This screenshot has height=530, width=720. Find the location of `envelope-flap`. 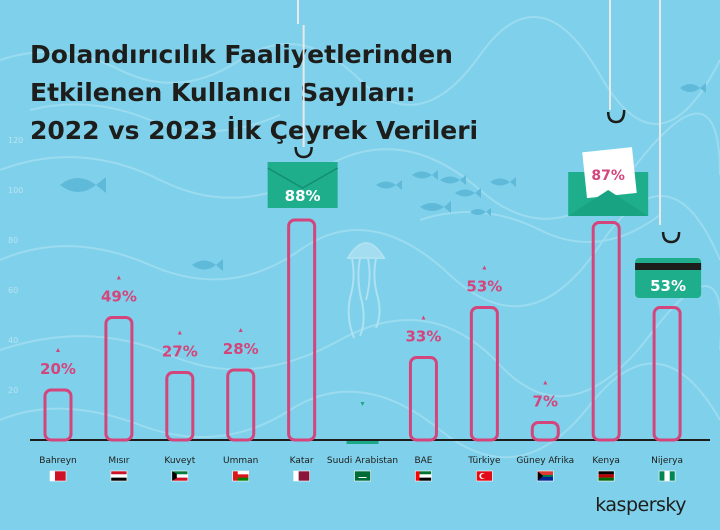

envelope-flap is located at coordinates (303, 178).